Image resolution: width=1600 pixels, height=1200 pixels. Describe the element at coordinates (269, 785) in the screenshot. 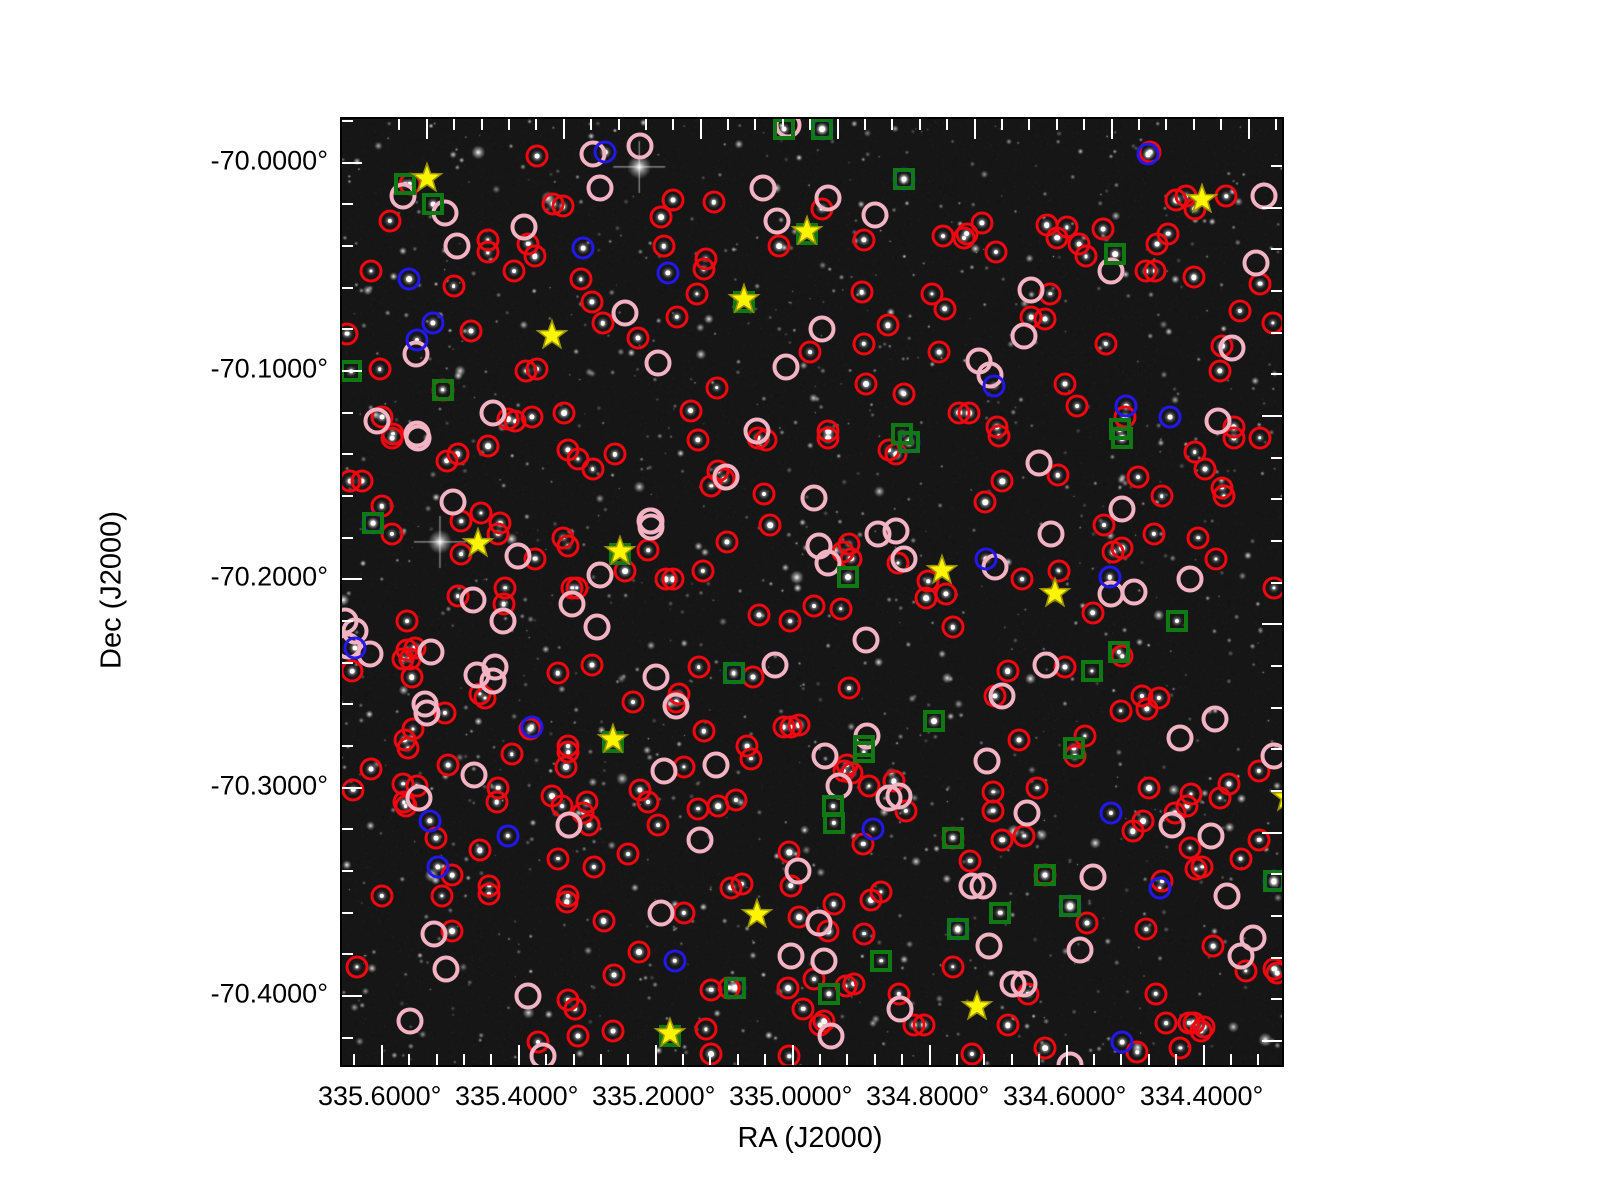

I see `y-tick-label: -70.3000°` at that location.